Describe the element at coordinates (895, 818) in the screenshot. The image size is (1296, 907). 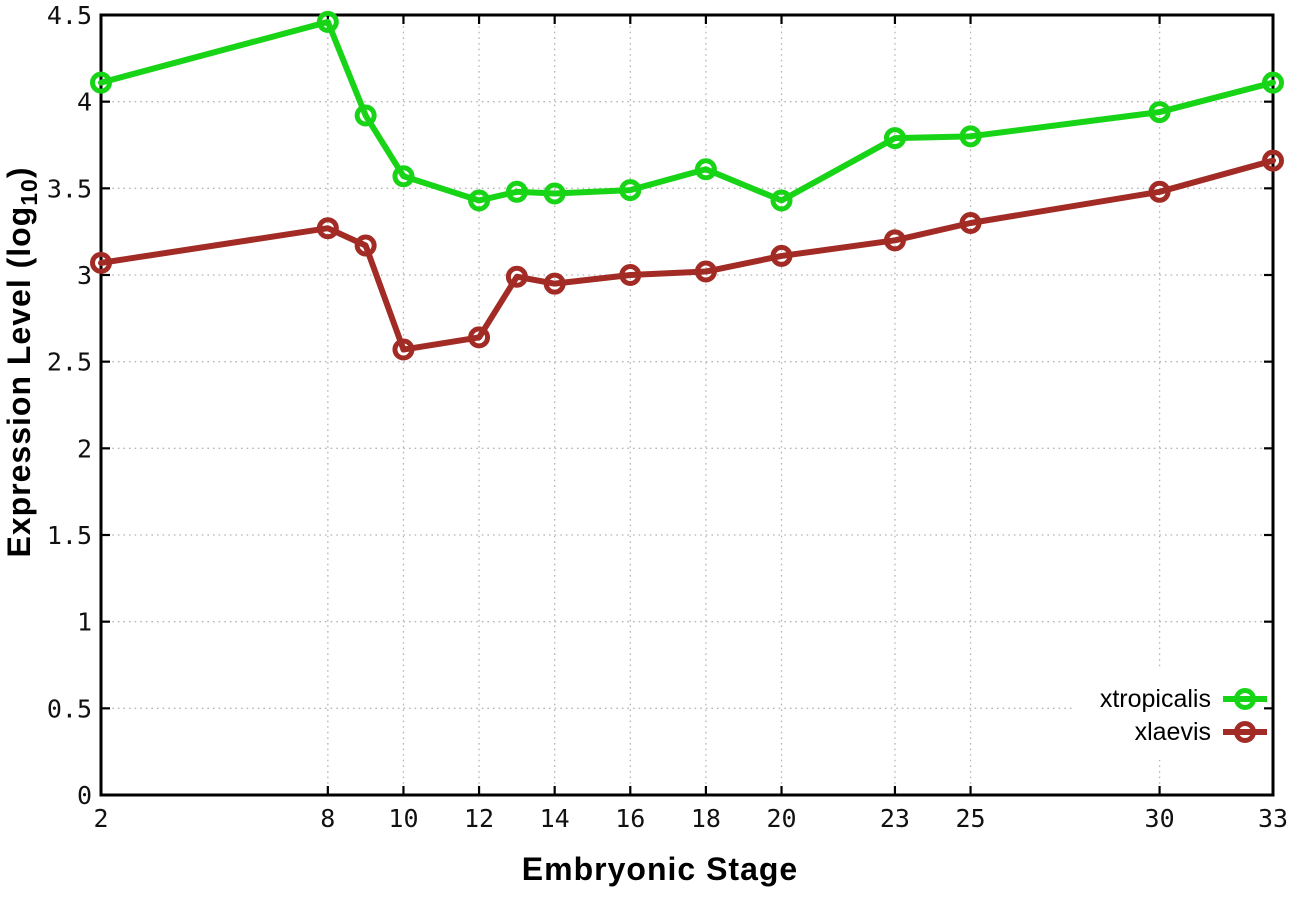
I see `x-tick-label: 23` at that location.